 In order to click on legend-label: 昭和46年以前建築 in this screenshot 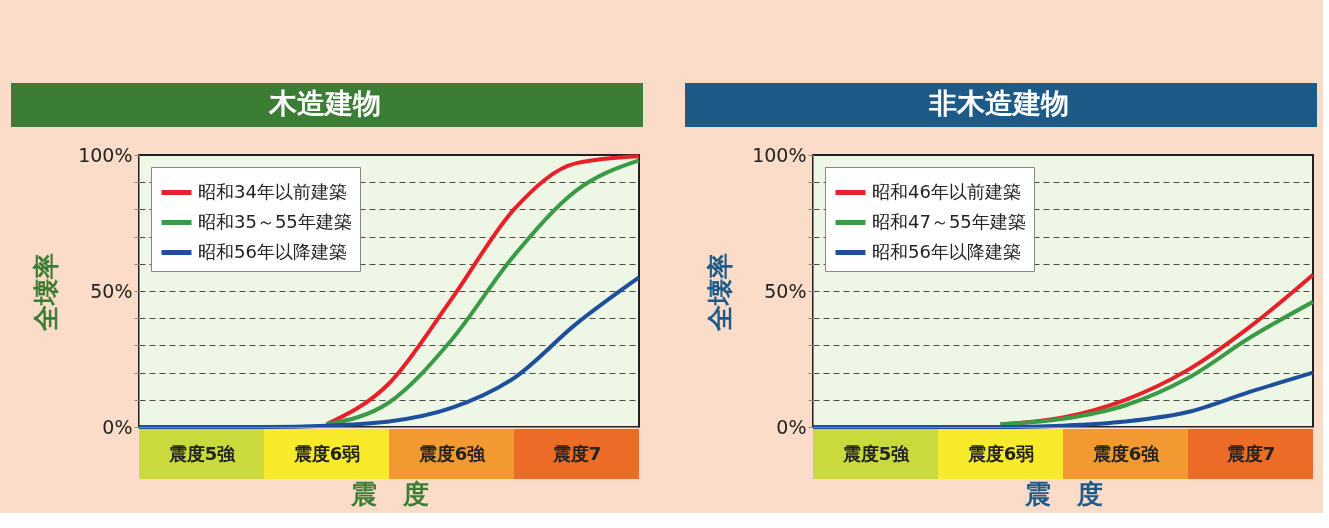, I will do `click(946, 191)`.